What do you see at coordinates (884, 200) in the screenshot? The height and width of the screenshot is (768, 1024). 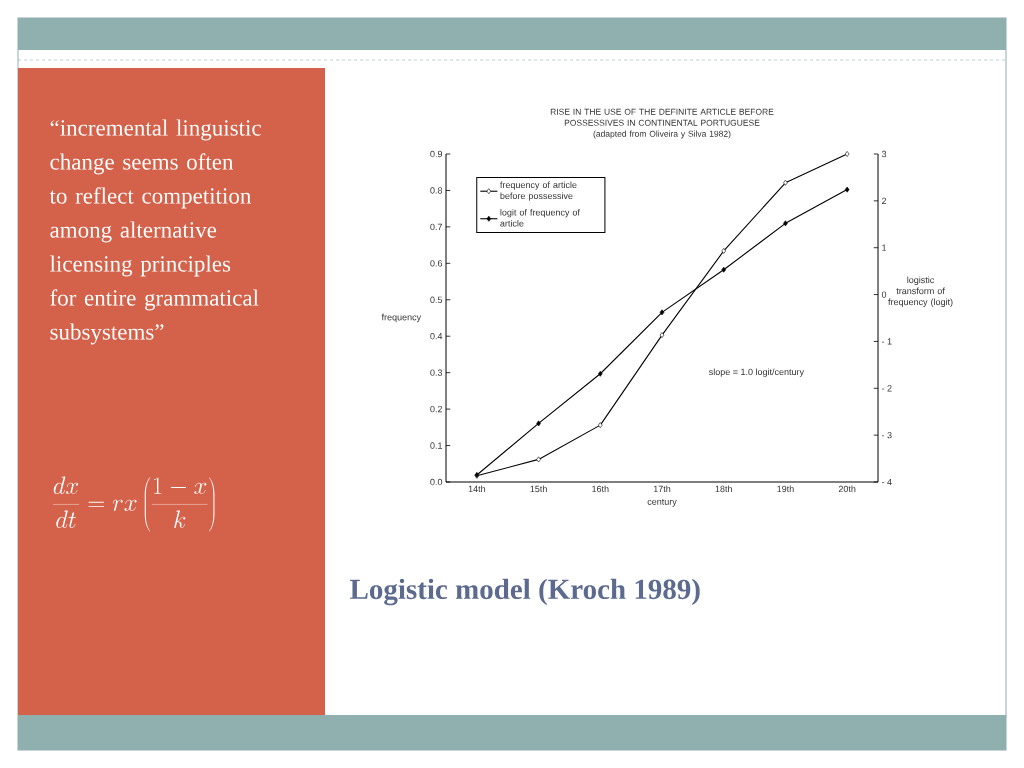 I see `y2-tick-label: 2` at bounding box center [884, 200].